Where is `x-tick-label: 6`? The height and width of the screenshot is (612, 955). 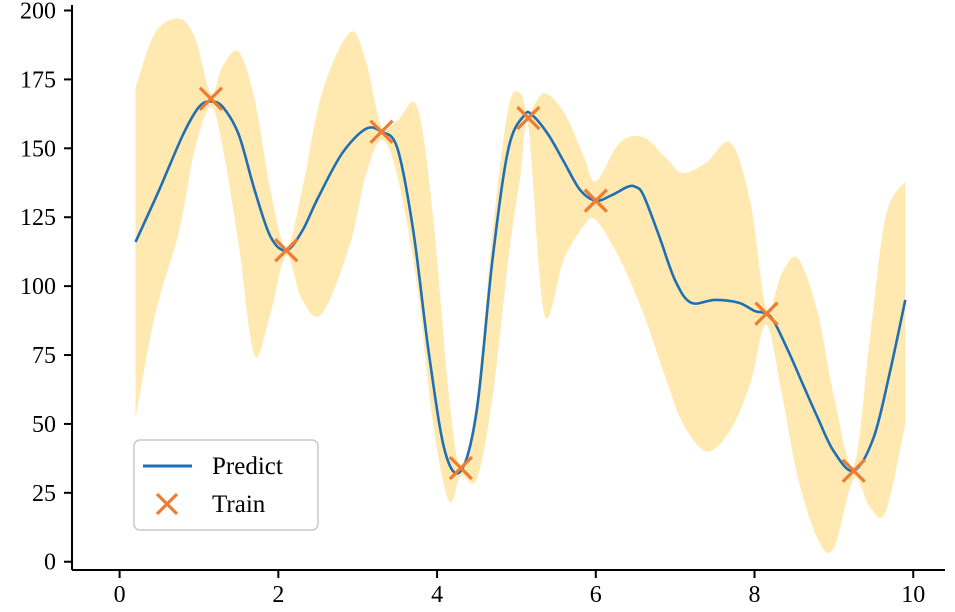 x-tick-label: 6 is located at coordinates (596, 595).